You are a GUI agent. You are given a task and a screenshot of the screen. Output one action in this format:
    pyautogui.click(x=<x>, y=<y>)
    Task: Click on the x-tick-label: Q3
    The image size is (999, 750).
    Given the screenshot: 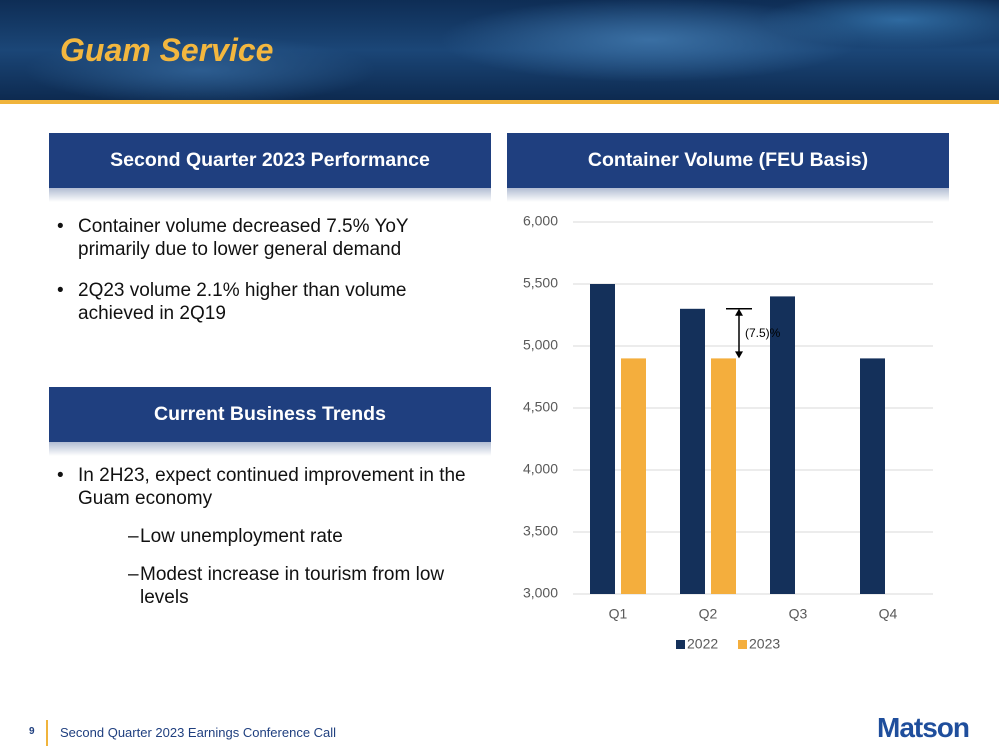 What is the action you would take?
    pyautogui.click(x=798, y=614)
    